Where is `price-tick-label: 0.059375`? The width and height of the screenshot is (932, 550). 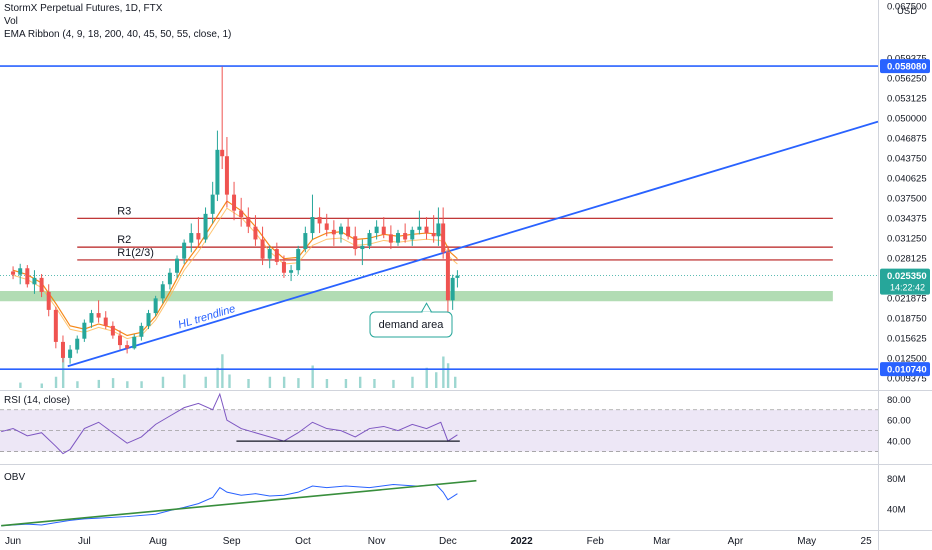
price-tick-label: 0.059375 is located at coordinates (907, 58).